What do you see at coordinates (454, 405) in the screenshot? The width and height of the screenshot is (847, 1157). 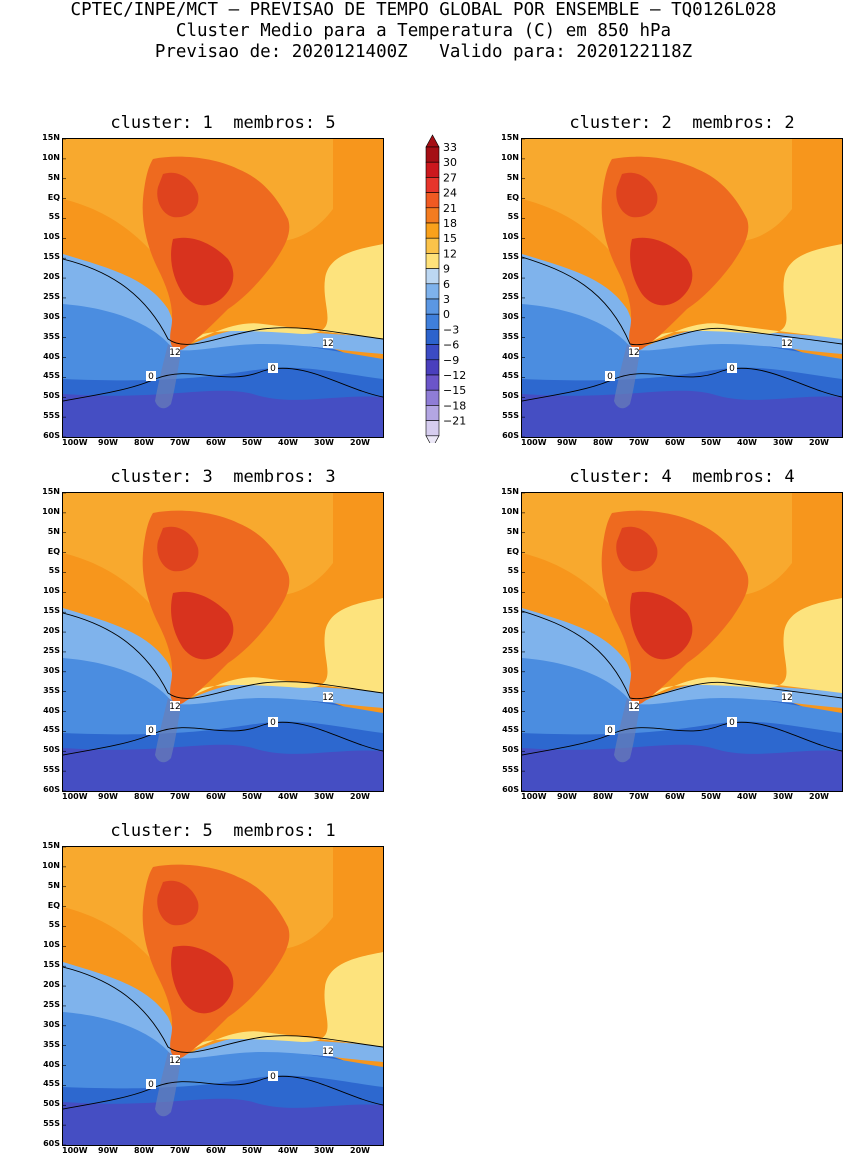 I see `colorbar-level-label: −18` at bounding box center [454, 405].